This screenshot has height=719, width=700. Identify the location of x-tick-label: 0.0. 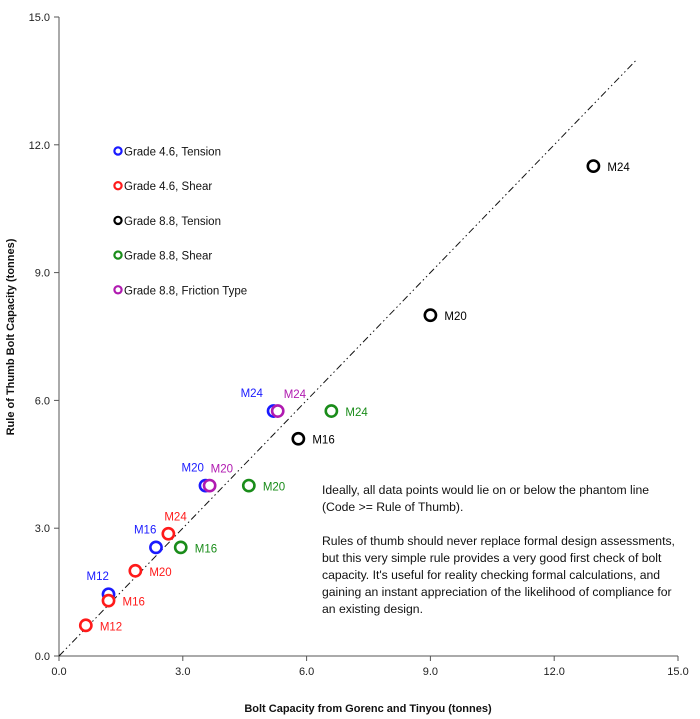
(58, 672).